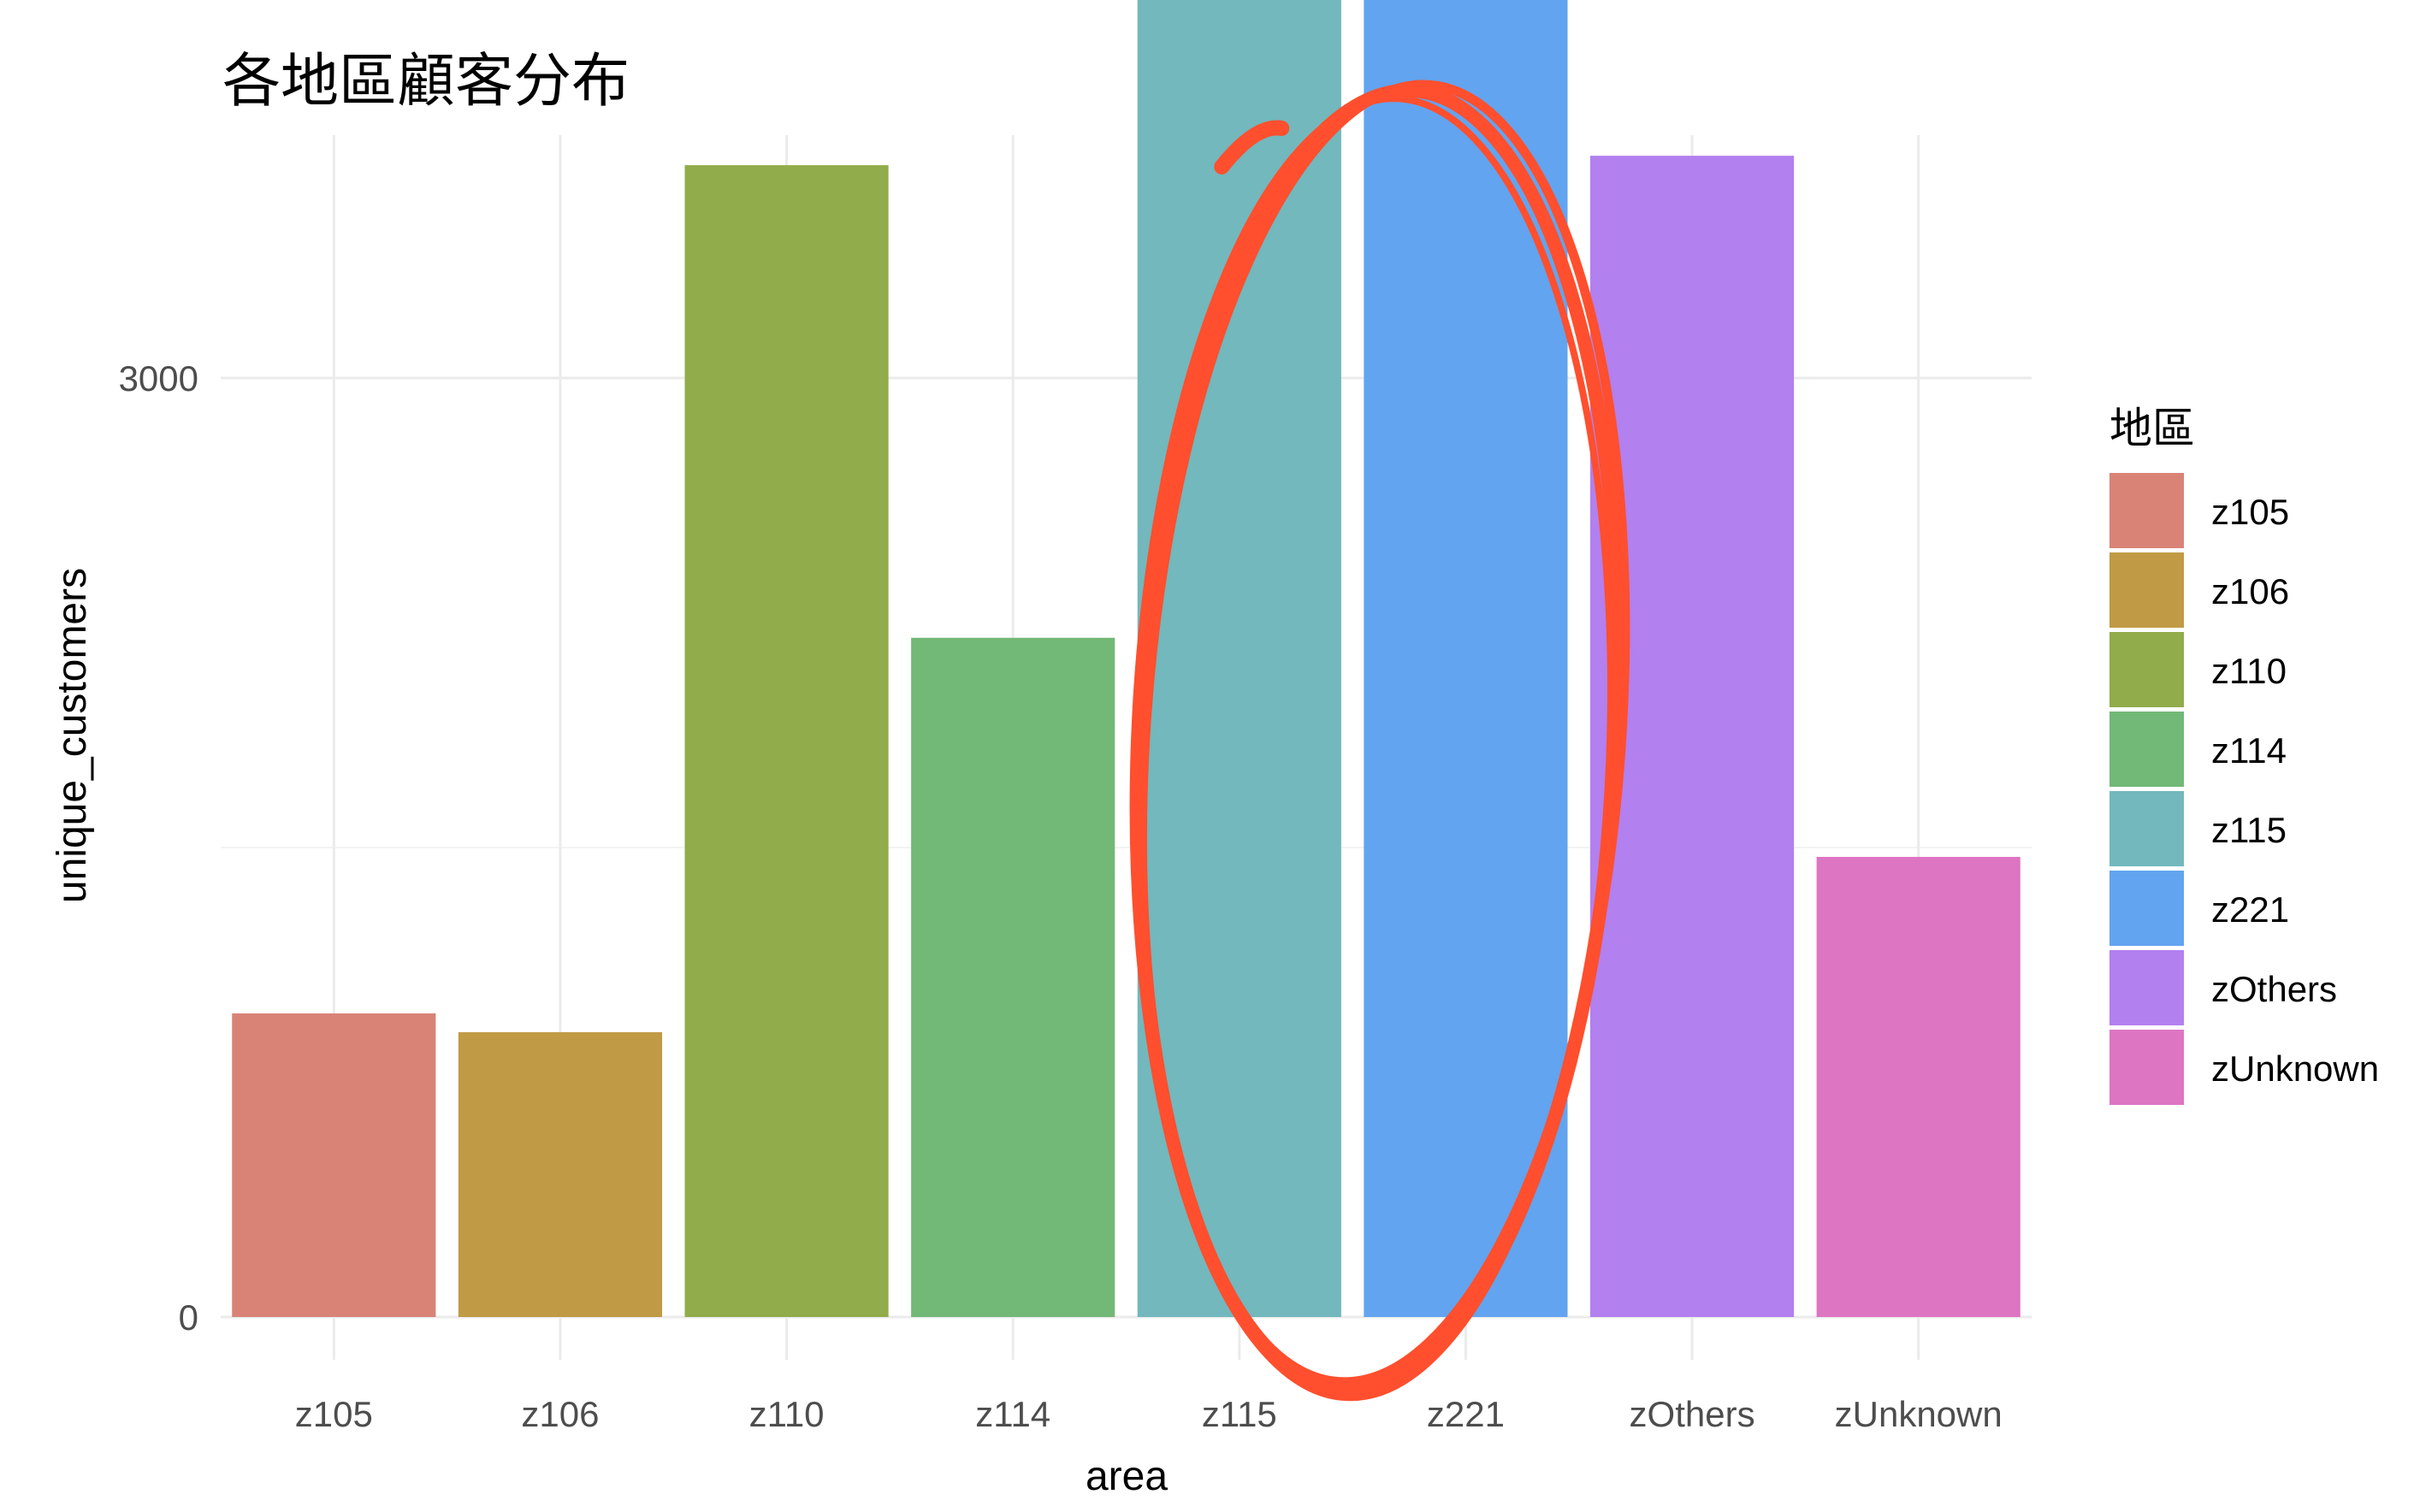 The width and height of the screenshot is (2420, 1512). Describe the element at coordinates (2146, 828) in the screenshot. I see `legend-swatch-z115` at that location.